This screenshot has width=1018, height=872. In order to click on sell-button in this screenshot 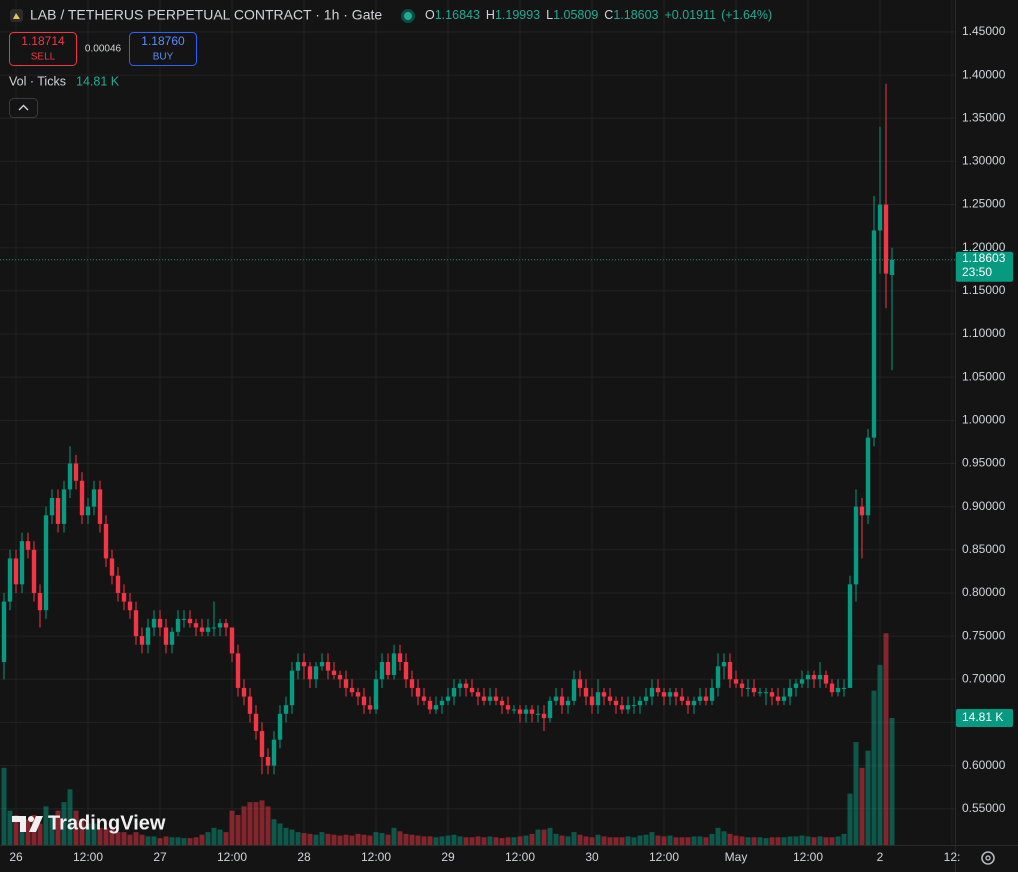, I will do `click(43, 49)`.